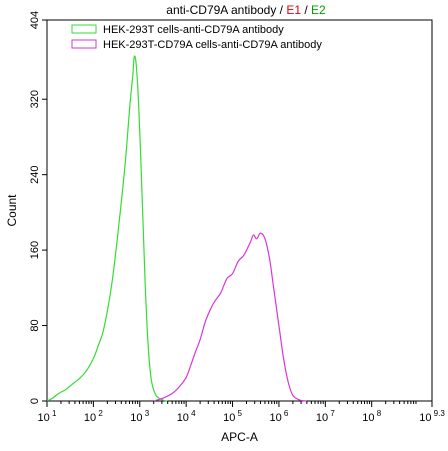 Image resolution: width=448 pixels, height=451 pixels. Describe the element at coordinates (186, 416) in the screenshot. I see `x-tick-label: 10 4` at that location.